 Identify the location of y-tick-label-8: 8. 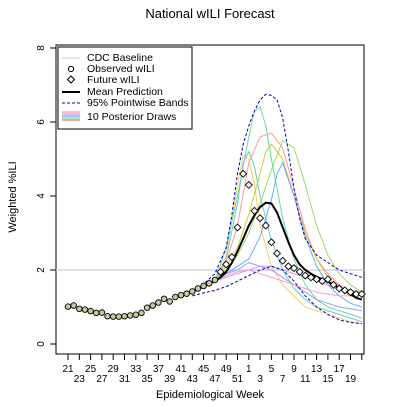
(41, 48).